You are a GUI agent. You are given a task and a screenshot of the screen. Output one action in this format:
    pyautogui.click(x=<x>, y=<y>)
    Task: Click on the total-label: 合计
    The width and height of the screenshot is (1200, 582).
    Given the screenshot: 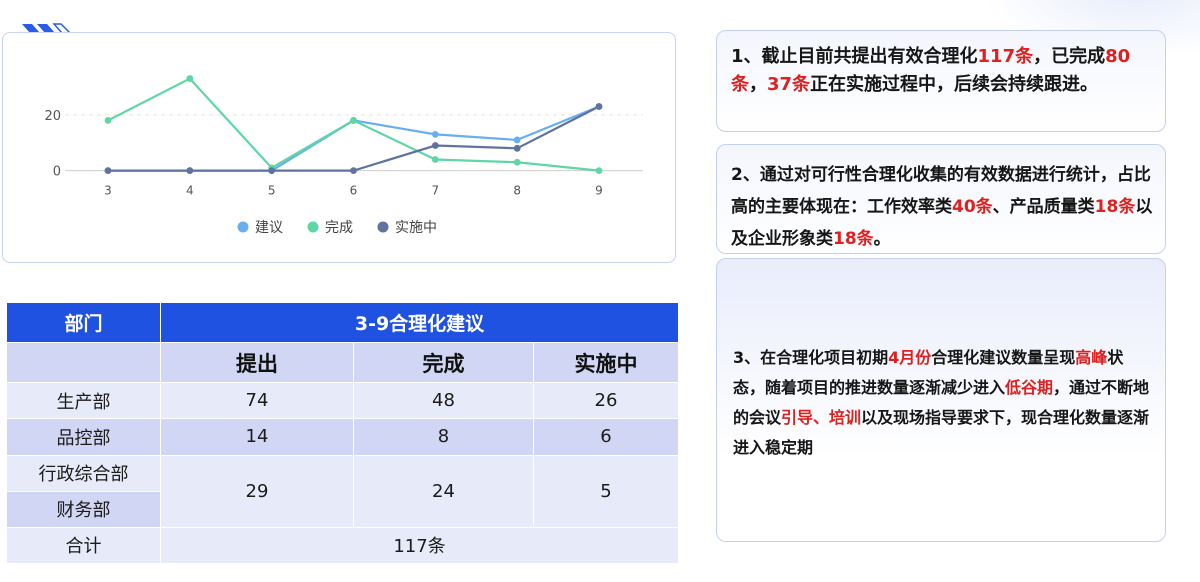 What is the action you would take?
    pyautogui.click(x=83, y=545)
    